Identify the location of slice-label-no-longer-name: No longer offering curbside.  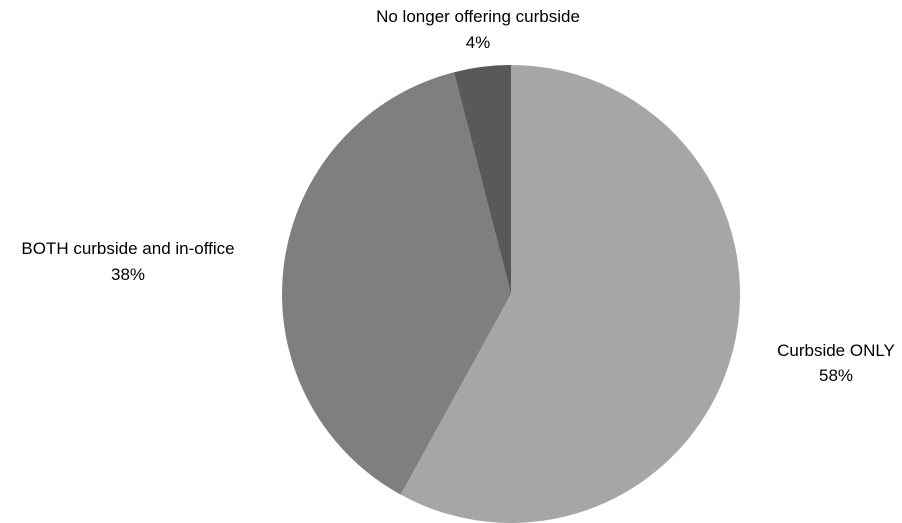
(478, 16).